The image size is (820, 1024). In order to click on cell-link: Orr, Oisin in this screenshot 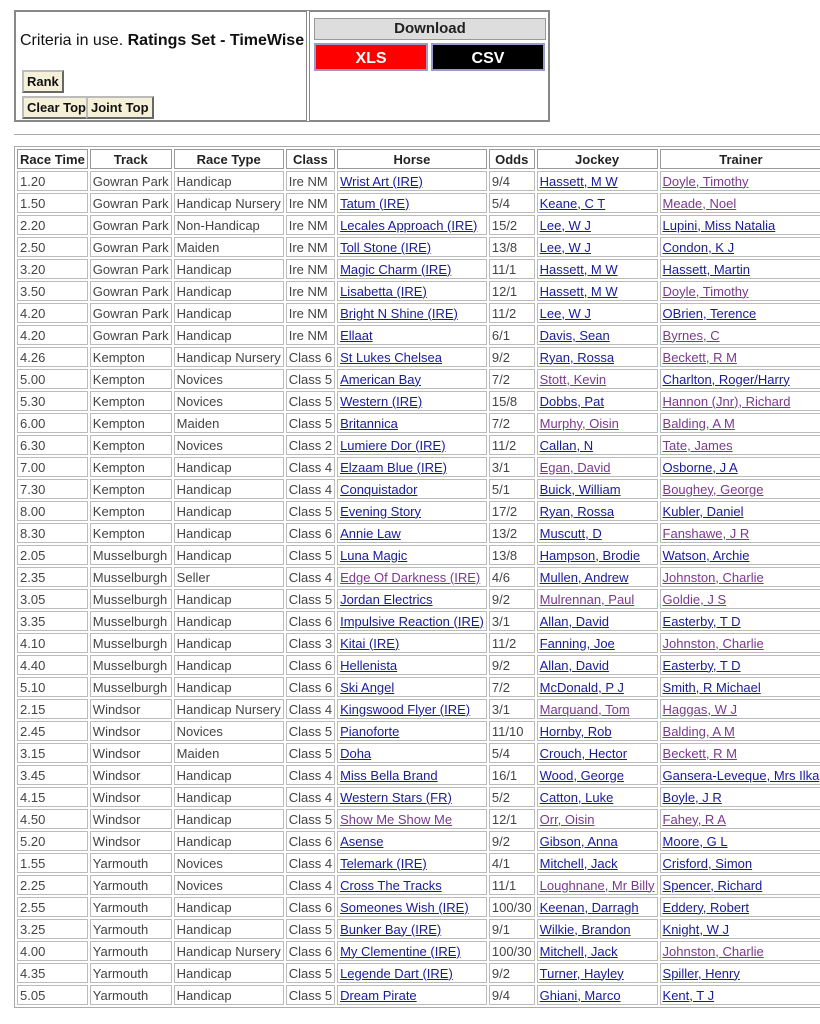, I will do `click(567, 819)`.